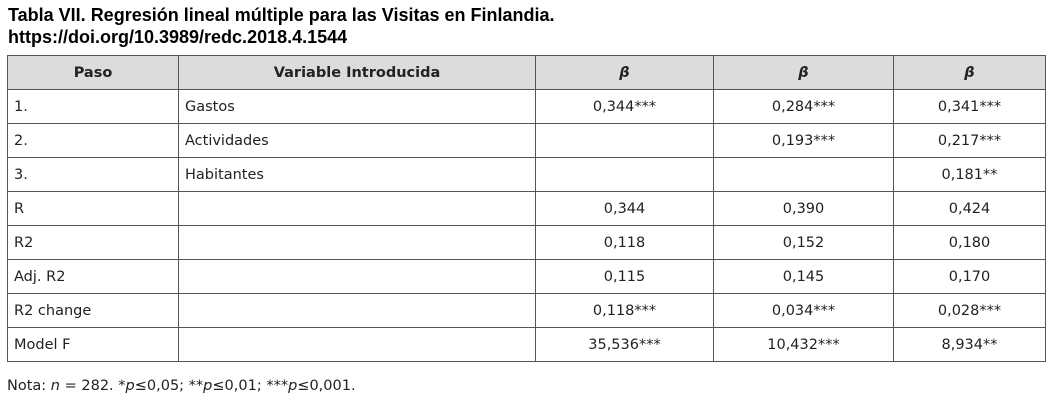 This screenshot has height=406, width=1050. What do you see at coordinates (969, 106) in the screenshot?
I see `table-cell: 0,341***` at bounding box center [969, 106].